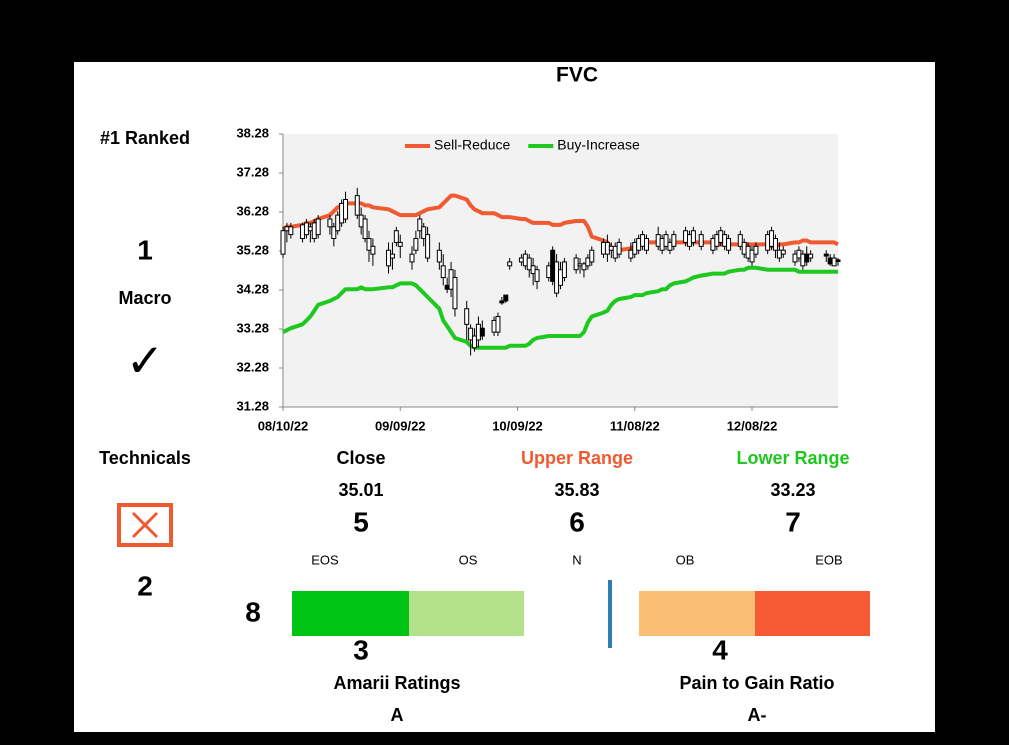 The width and height of the screenshot is (1009, 745). Describe the element at coordinates (252, 327) in the screenshot. I see `y-tick-label: 33.28` at that location.